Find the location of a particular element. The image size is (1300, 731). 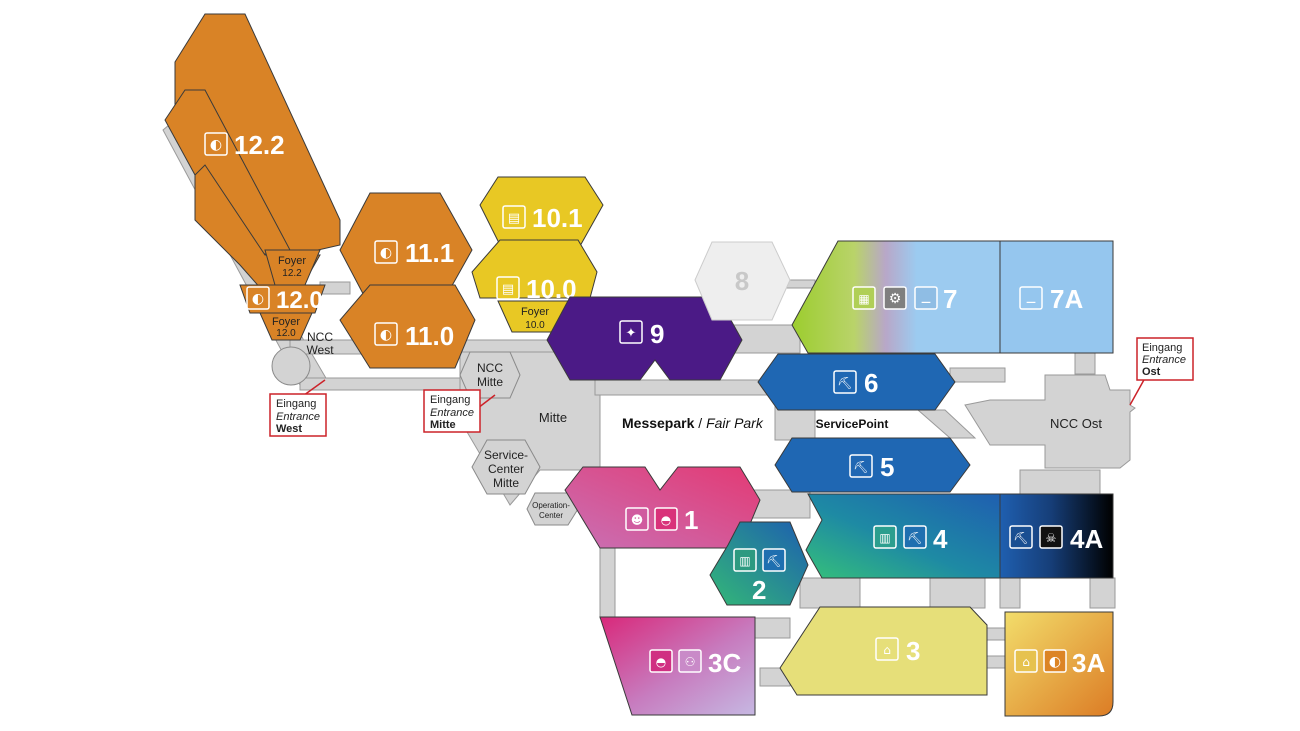

hall-4a: ⛏ ☠ 4A is located at coordinates (1056, 536).